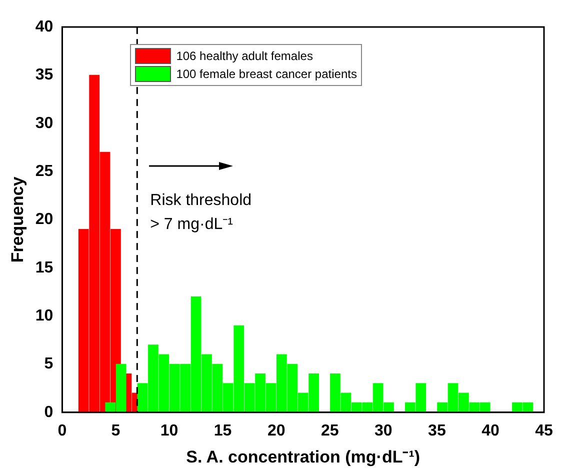  What do you see at coordinates (44, 75) in the screenshot?
I see `y-tick-label: 35` at bounding box center [44, 75].